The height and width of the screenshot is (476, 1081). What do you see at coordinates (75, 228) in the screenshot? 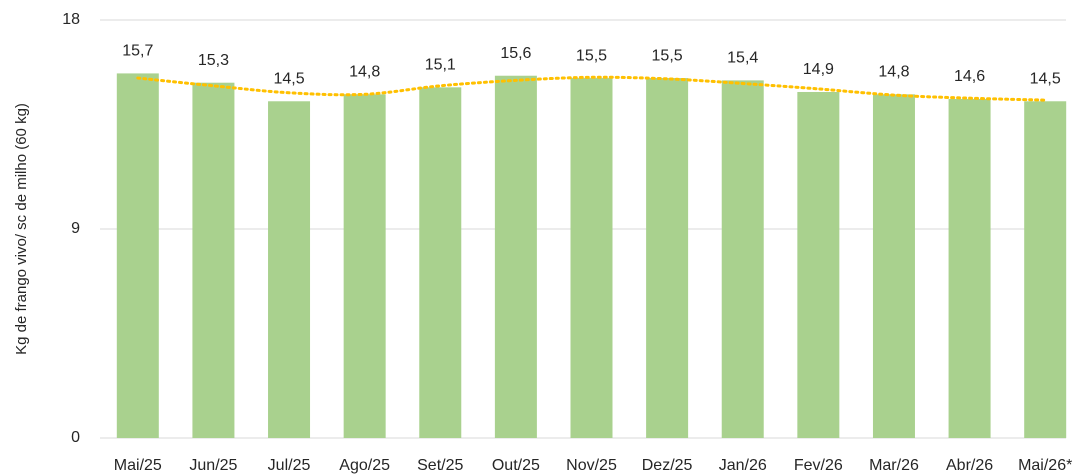
I see `y-tick-label: 9` at bounding box center [75, 228].